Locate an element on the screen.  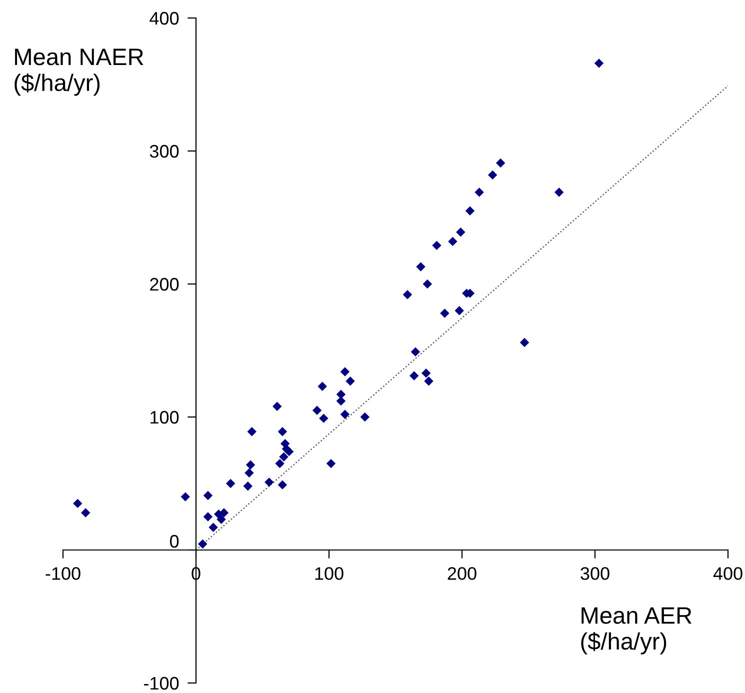
y-tick-label: 300 is located at coordinates (164, 151).